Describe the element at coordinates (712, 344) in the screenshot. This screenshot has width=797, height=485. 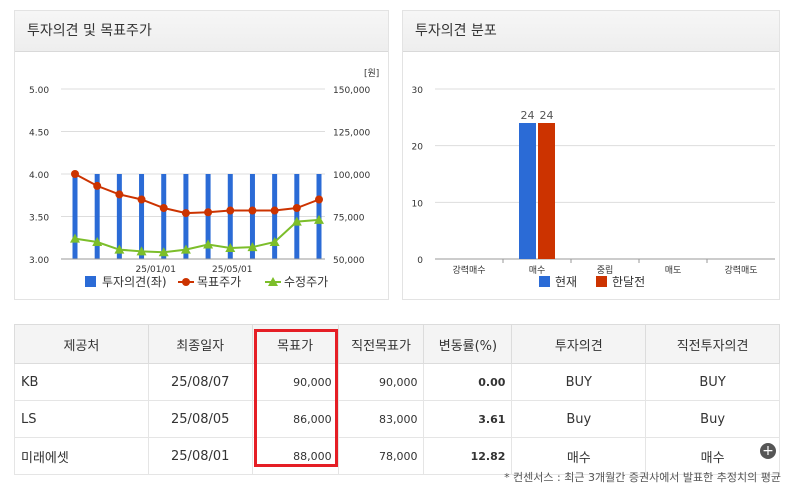
I see `header-prev-opinion: 직전투자의견` at that location.